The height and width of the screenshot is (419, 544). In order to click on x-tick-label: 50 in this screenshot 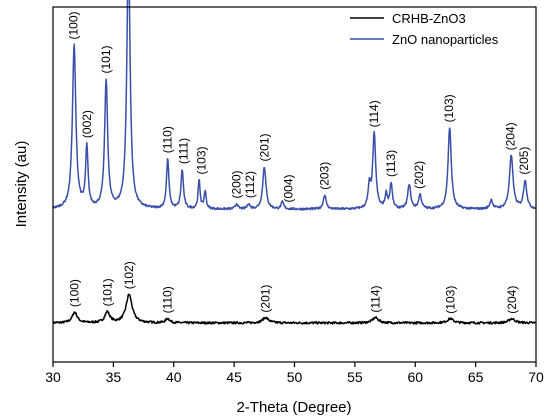, I will do `click(295, 377)`.